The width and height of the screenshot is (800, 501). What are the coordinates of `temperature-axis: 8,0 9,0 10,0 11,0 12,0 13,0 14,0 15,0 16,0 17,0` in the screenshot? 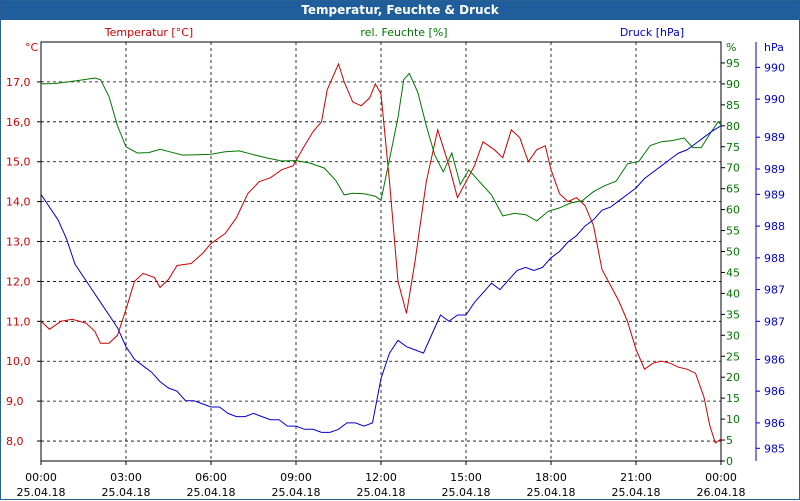 It's located at (23, 262).